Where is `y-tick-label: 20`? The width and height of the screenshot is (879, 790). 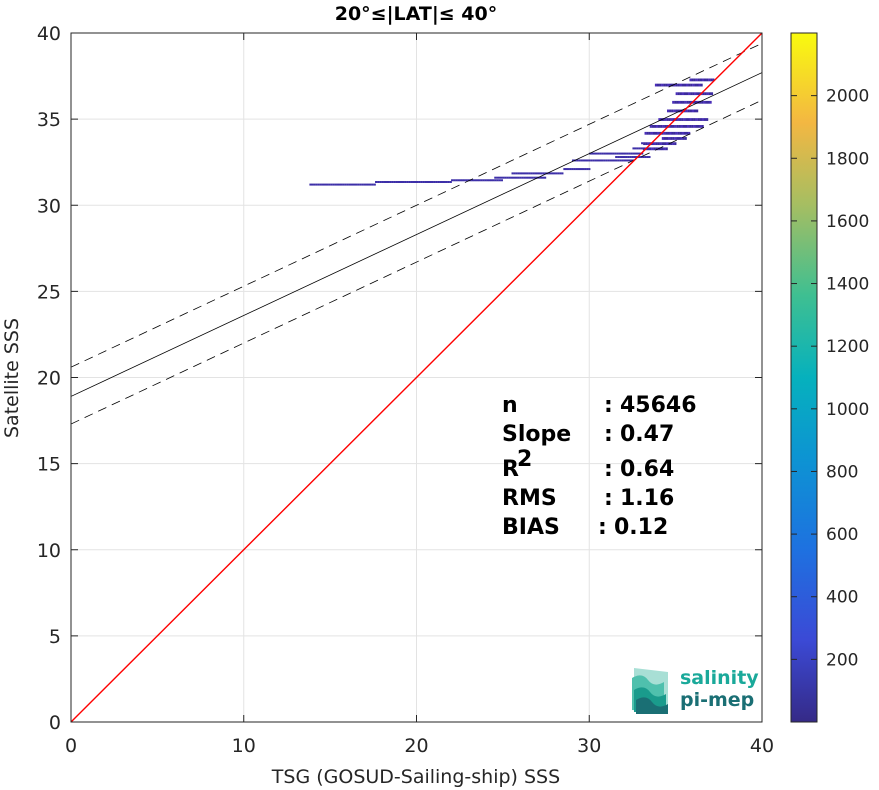
y-tick-label: 20 is located at coordinates (49, 379).